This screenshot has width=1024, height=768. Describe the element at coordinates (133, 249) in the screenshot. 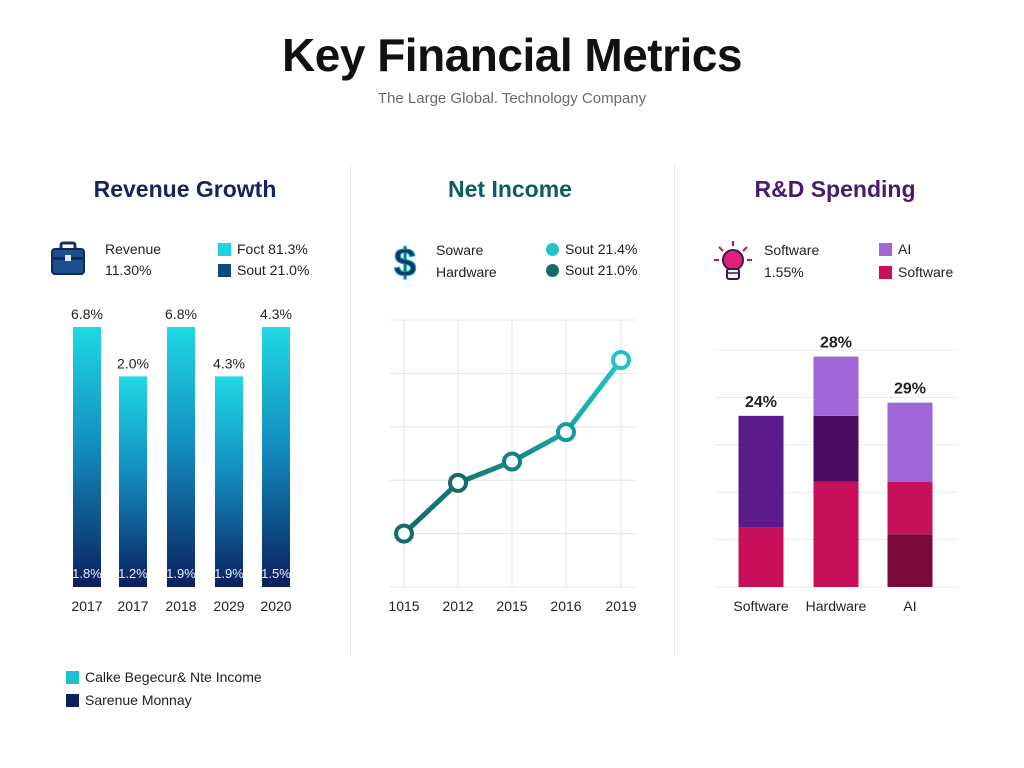

I see `revenue-legend-label: Revenue` at that location.